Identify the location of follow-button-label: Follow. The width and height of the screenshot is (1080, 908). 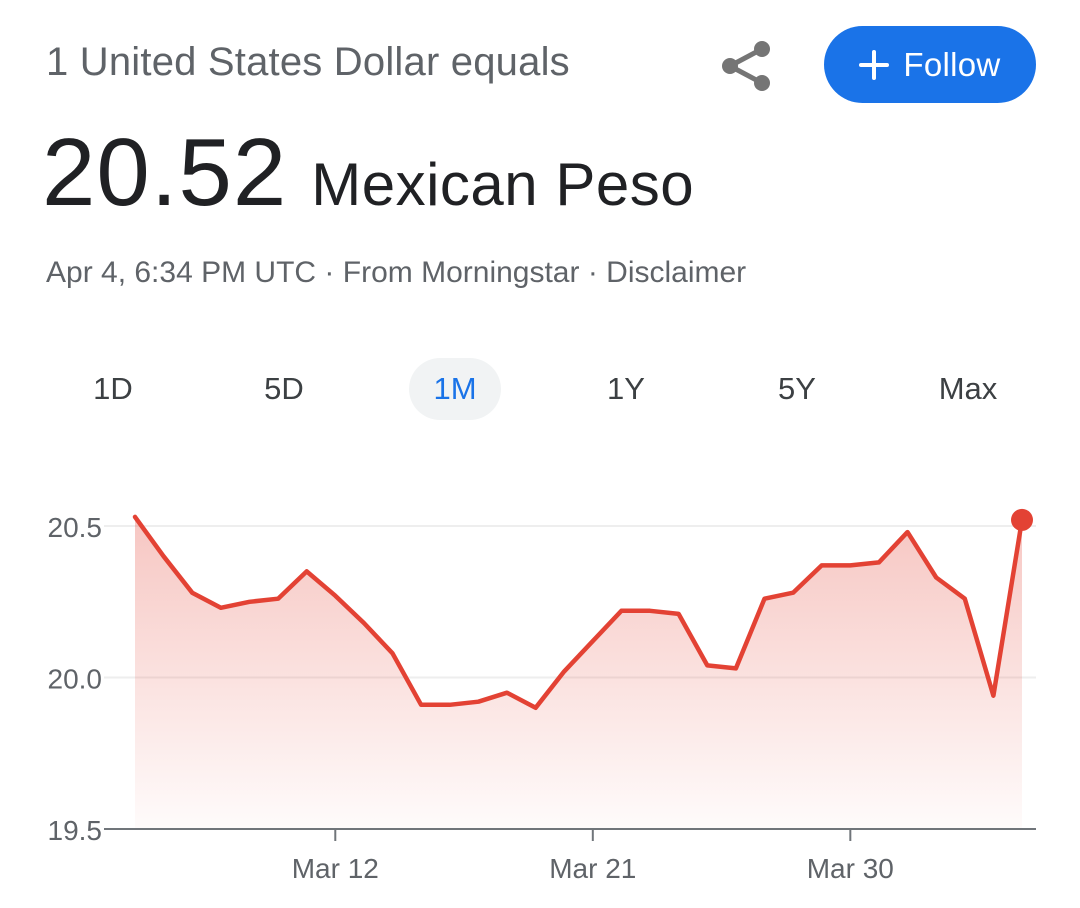
(952, 64).